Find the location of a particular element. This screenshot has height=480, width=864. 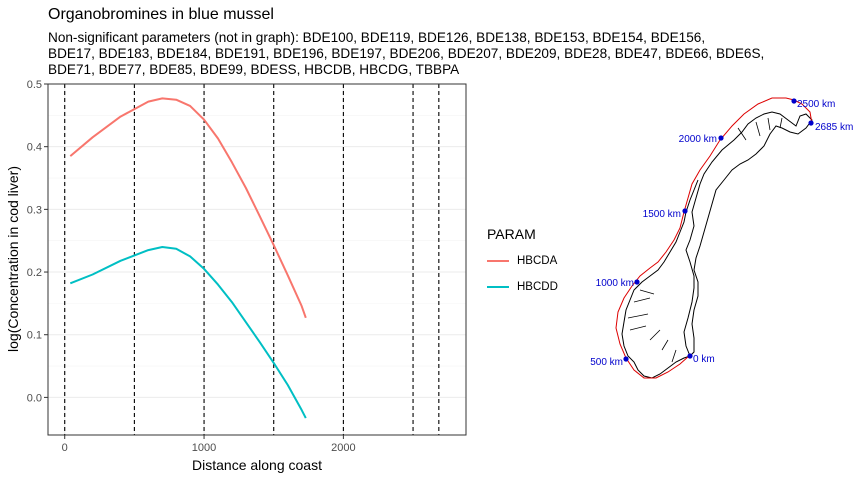

legend-item-hbcda: HBCDA is located at coordinates (522, 261).